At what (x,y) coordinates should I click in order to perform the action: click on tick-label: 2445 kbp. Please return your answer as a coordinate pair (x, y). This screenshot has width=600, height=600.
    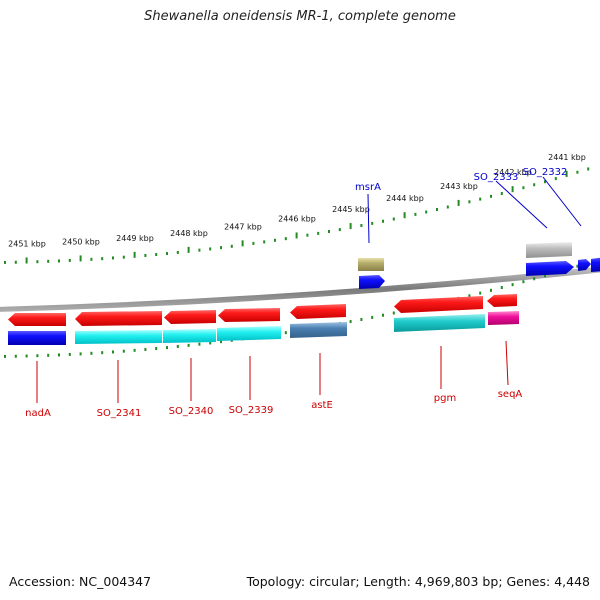
    Looking at the image, I should click on (351, 209).